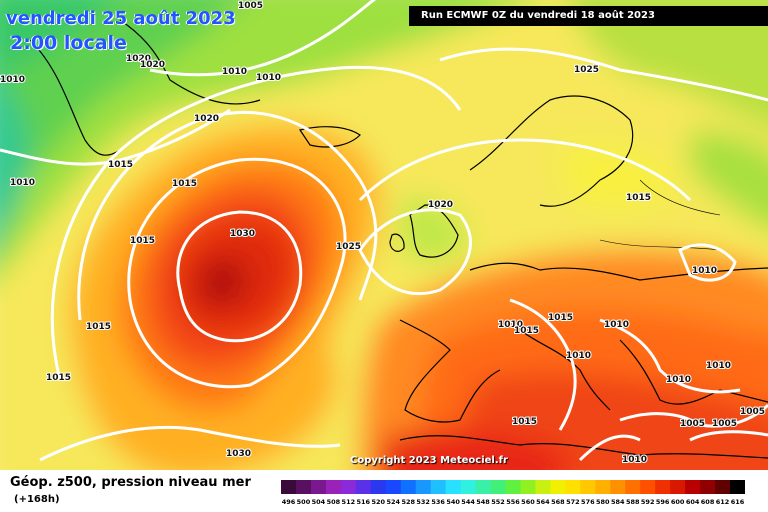 The width and height of the screenshot is (768, 512). I want to click on color-scale-label: 564, so click(543, 502).